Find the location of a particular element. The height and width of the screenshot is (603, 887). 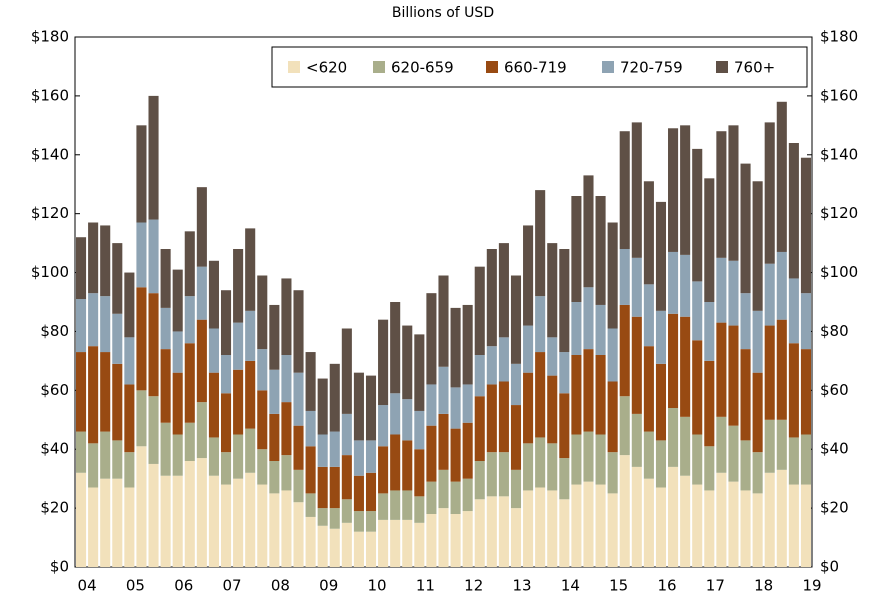

y-tick-label: $60 is located at coordinates (54, 390).